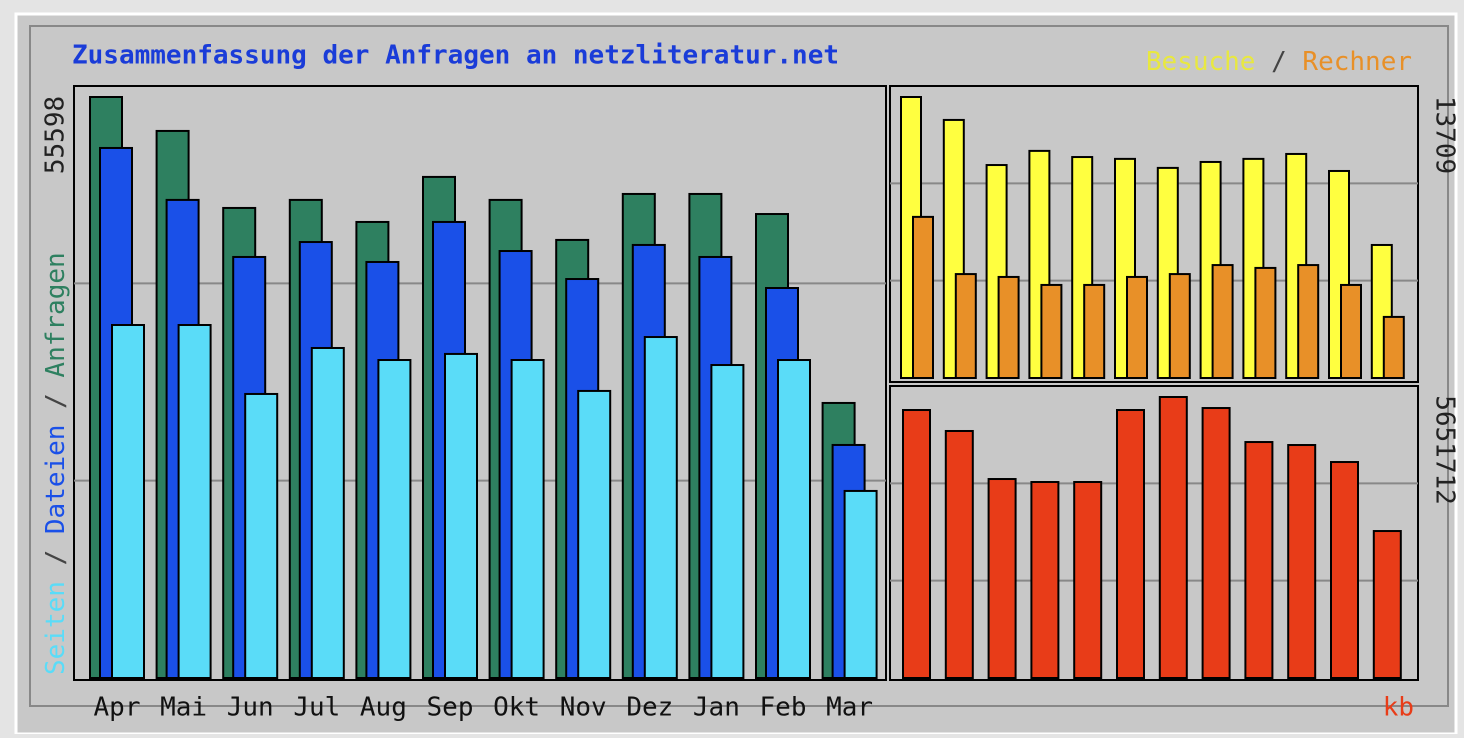 The image size is (1464, 738). I want to click on x-tick-label: Dez, so click(649, 708).